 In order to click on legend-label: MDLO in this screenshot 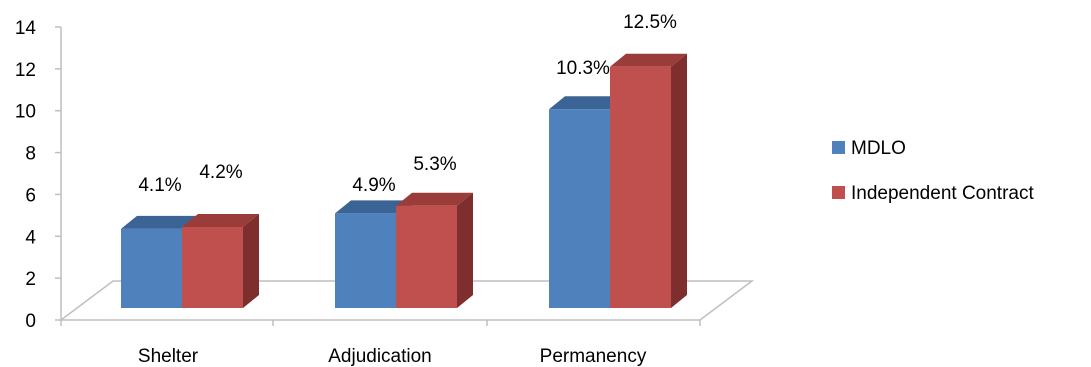, I will do `click(878, 148)`.